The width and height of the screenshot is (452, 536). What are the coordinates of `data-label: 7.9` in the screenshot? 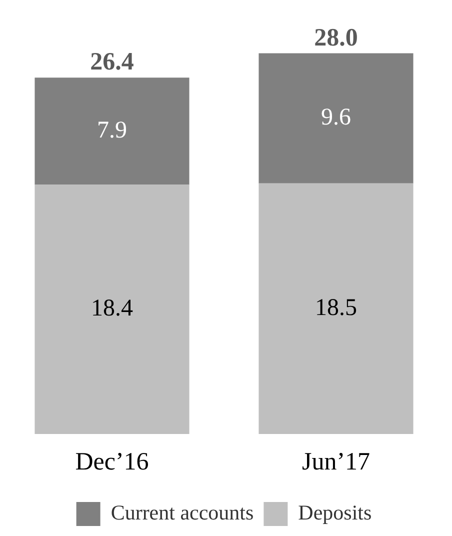 It's located at (112, 130).